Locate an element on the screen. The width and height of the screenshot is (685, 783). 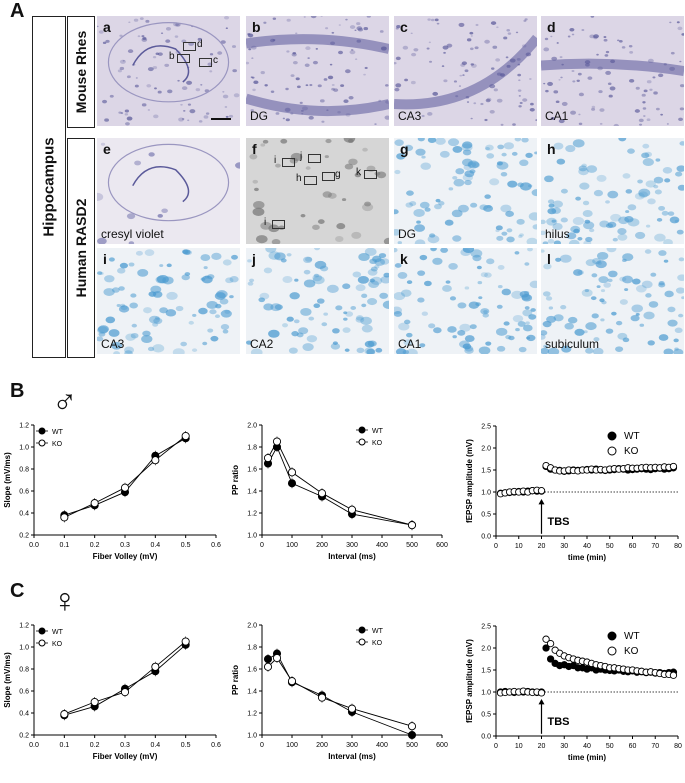
inset-box-j is located at coordinates (314, 158).